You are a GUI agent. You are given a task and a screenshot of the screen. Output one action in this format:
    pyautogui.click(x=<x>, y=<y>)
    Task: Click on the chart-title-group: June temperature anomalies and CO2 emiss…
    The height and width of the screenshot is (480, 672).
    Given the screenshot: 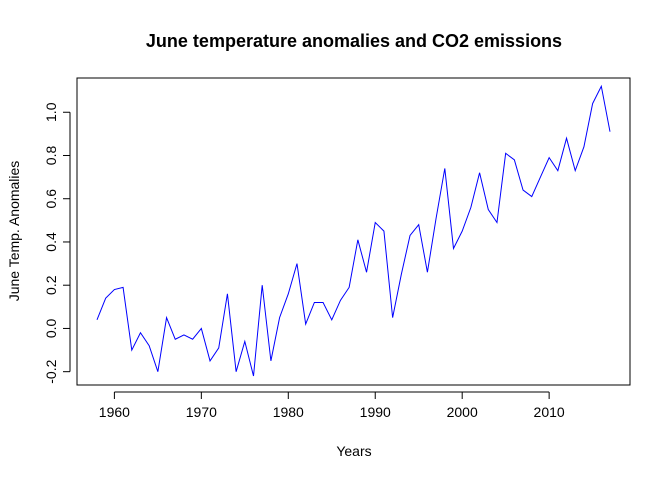 What is the action you would take?
    pyautogui.click(x=354, y=41)
    